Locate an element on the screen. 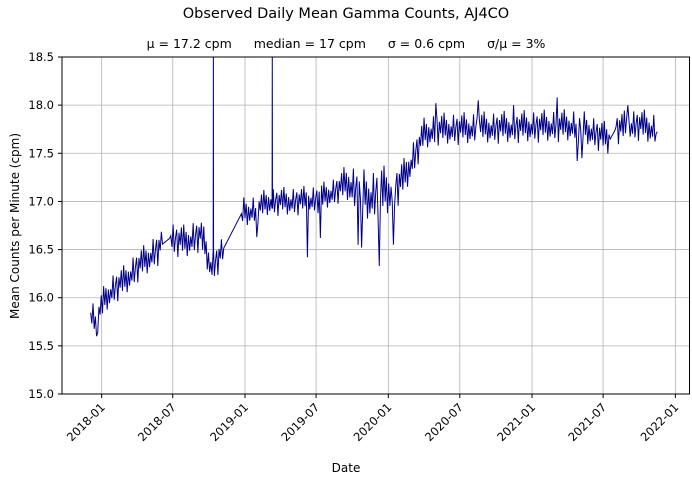 This screenshot has height=482, width=692. stat-median: median = 17 cpm is located at coordinates (309, 43).